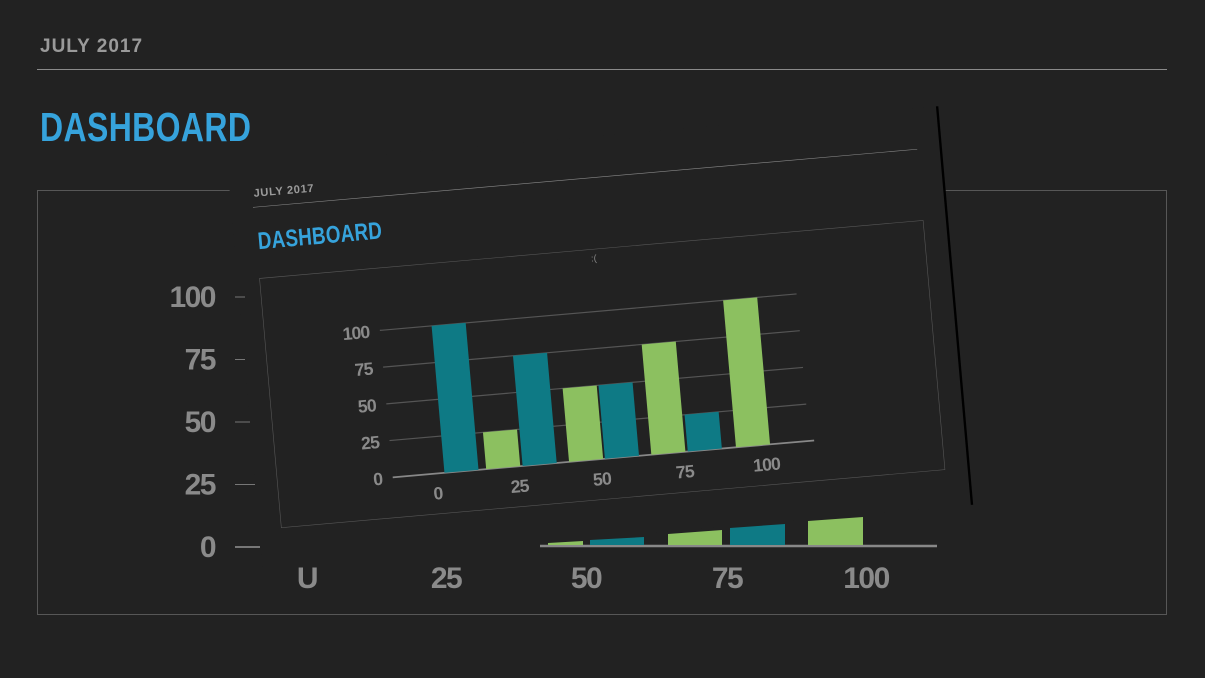 The height and width of the screenshot is (678, 1205). Describe the element at coordinates (146, 127) in the screenshot. I see `page-title: DASHBOARD` at that location.